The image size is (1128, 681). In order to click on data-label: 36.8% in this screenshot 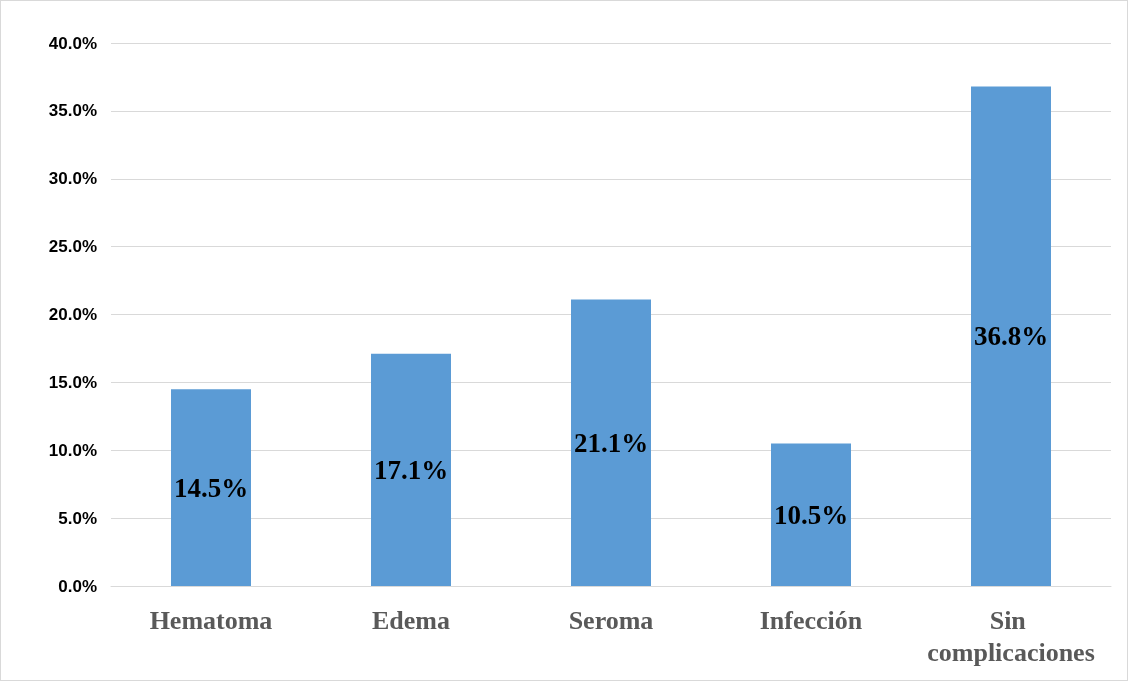, I will do `click(1011, 336)`.